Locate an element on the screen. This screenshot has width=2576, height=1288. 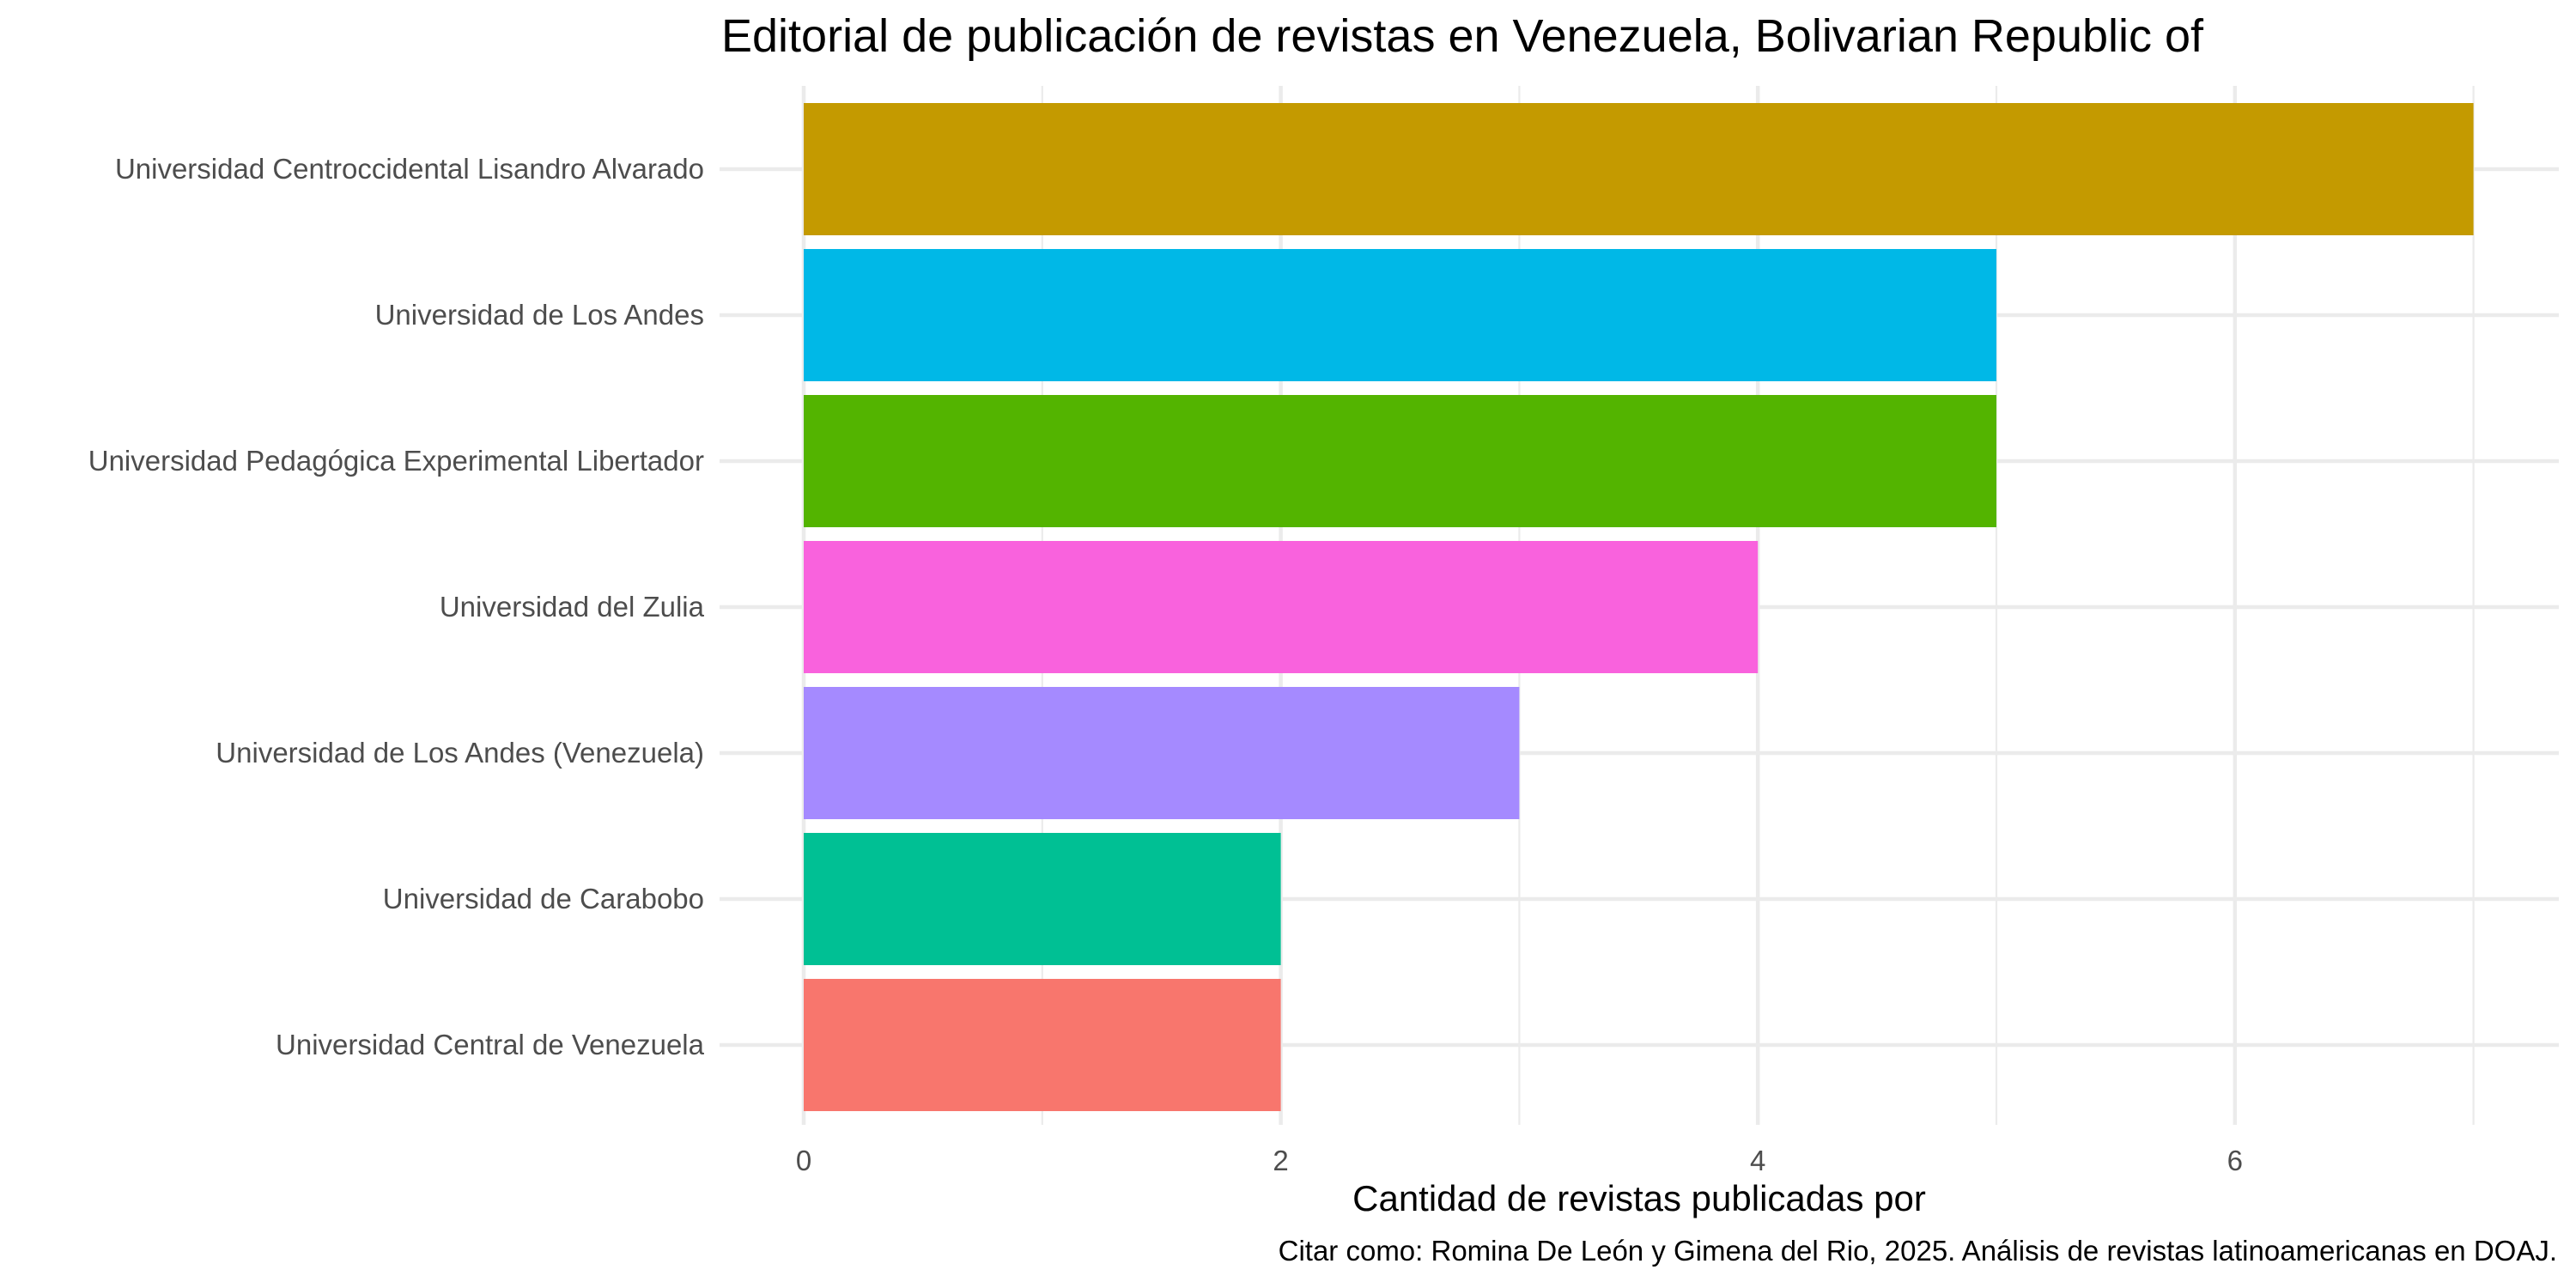
x-tick-label: 4 is located at coordinates (1758, 1160).